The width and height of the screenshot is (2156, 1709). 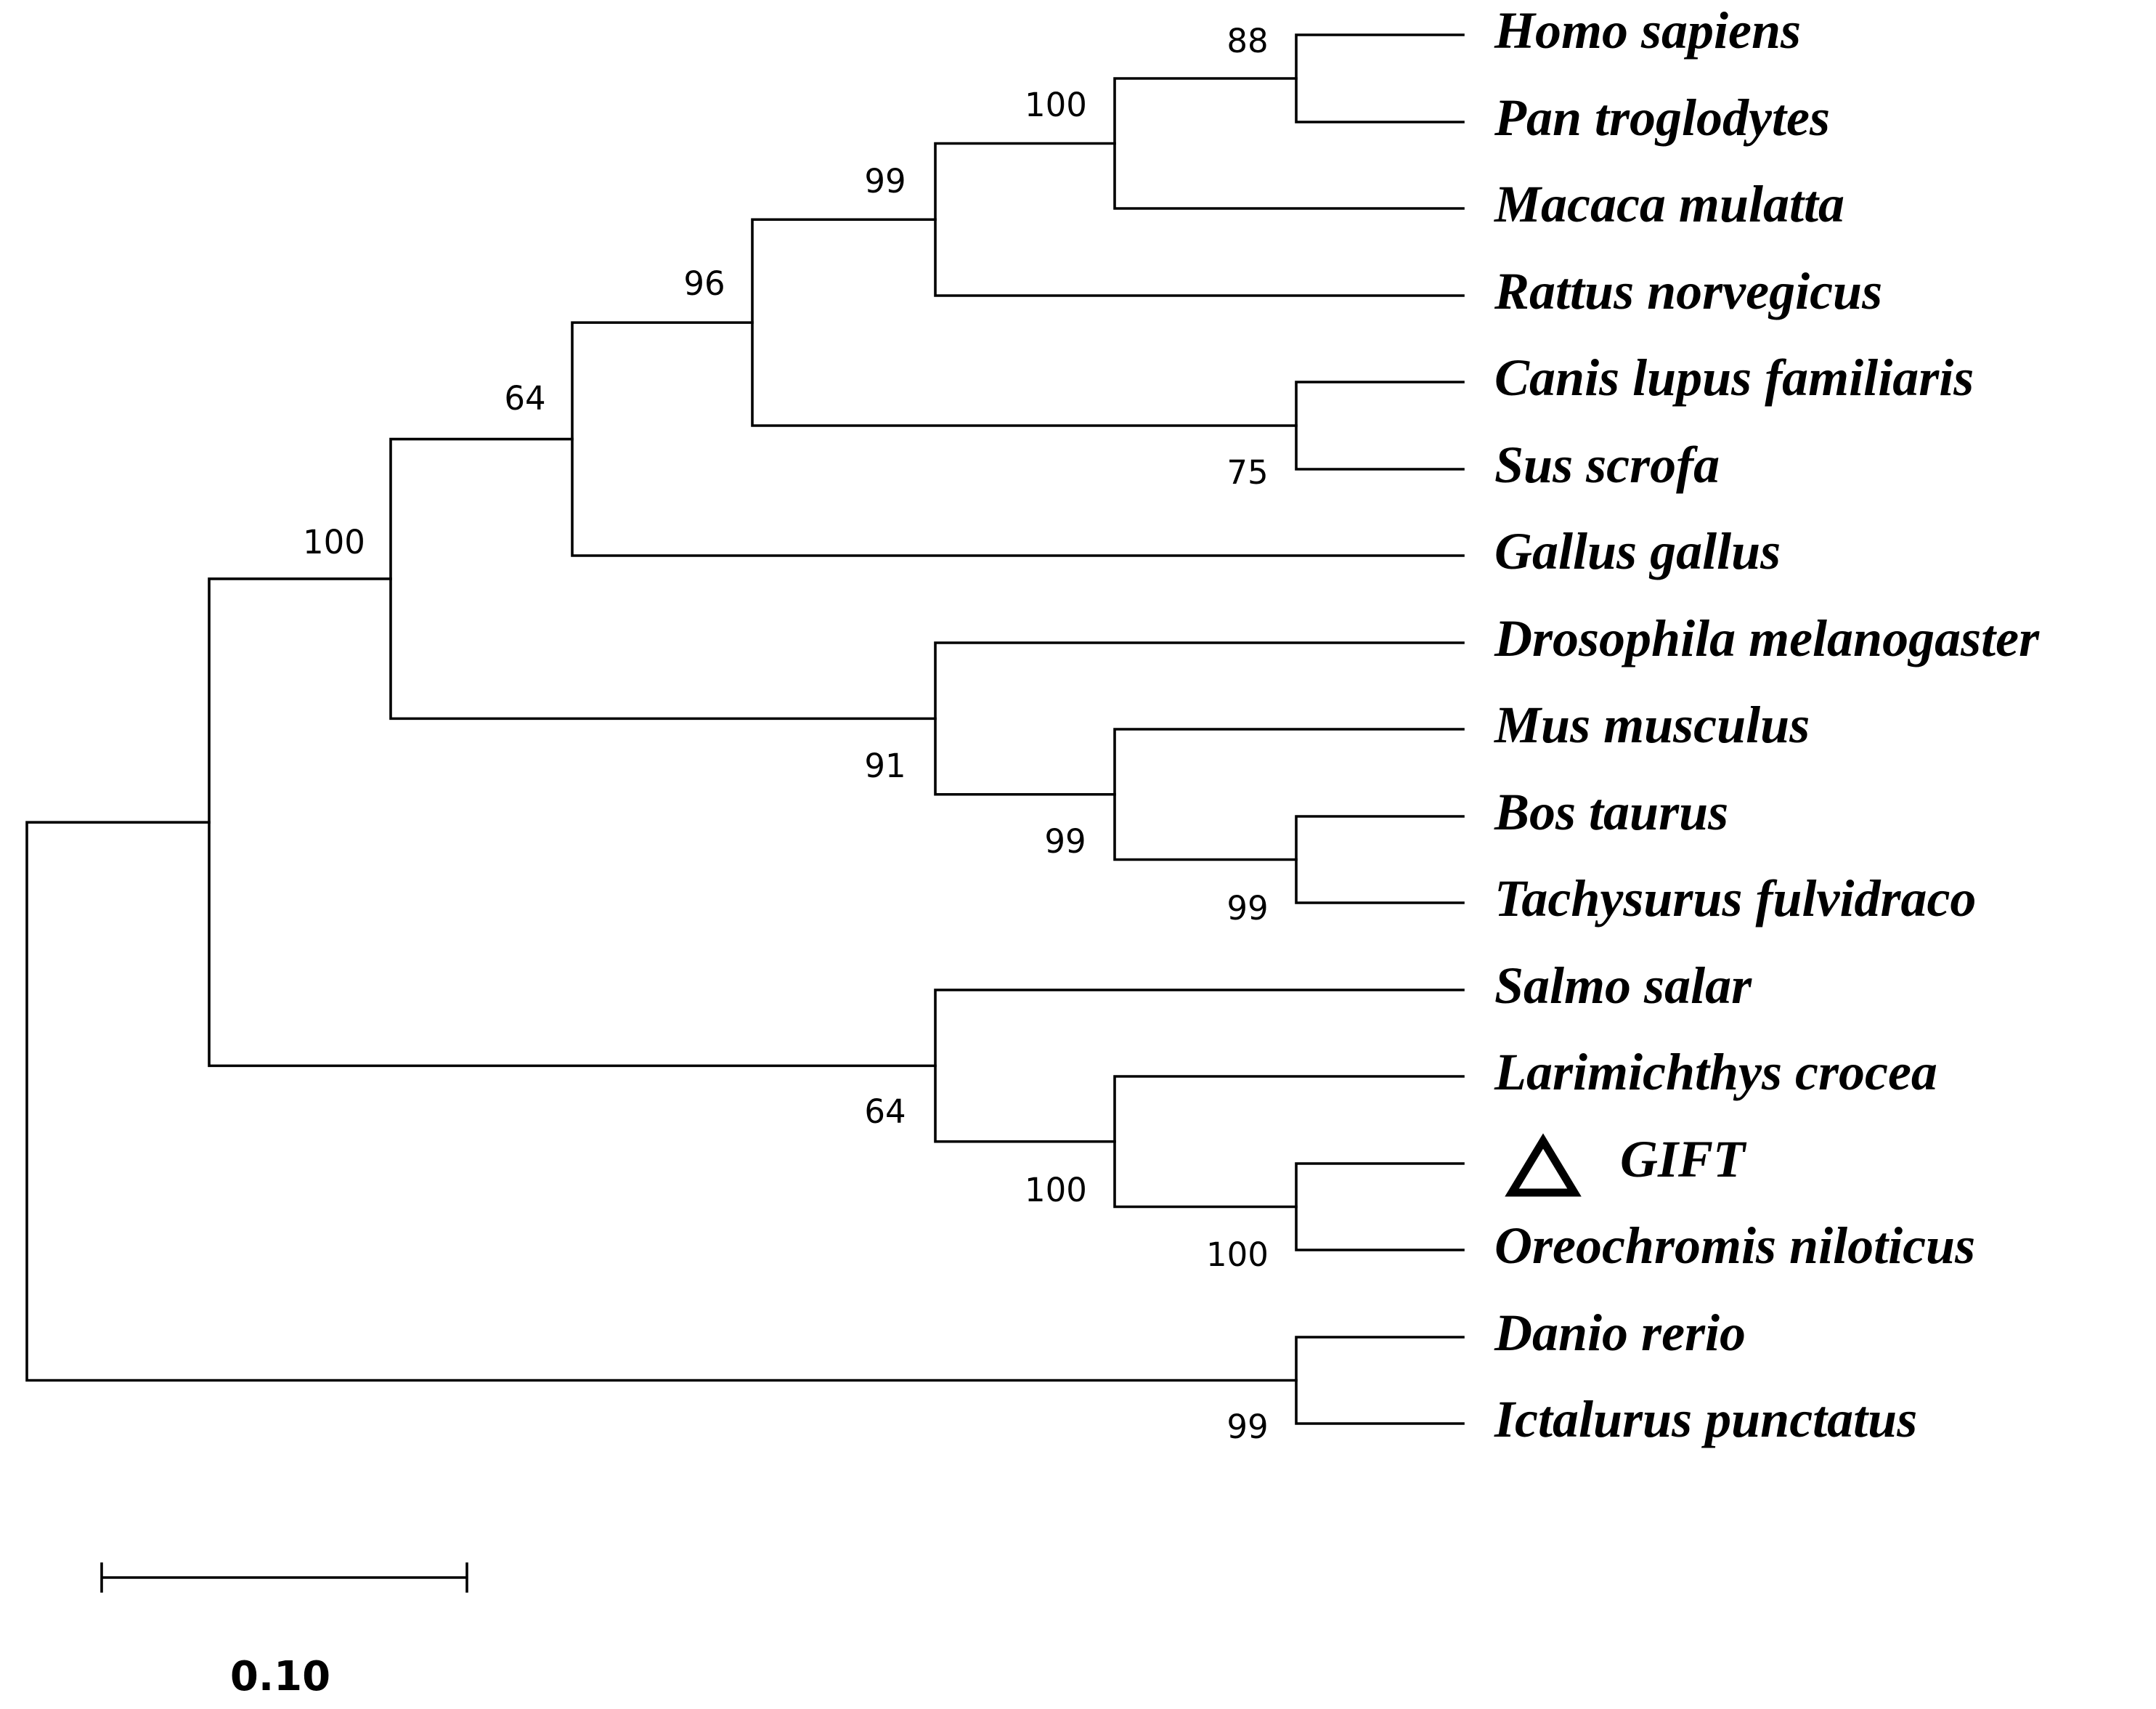 What do you see at coordinates (284, 1631) in the screenshot?
I see `scale-bar: 0.10` at bounding box center [284, 1631].